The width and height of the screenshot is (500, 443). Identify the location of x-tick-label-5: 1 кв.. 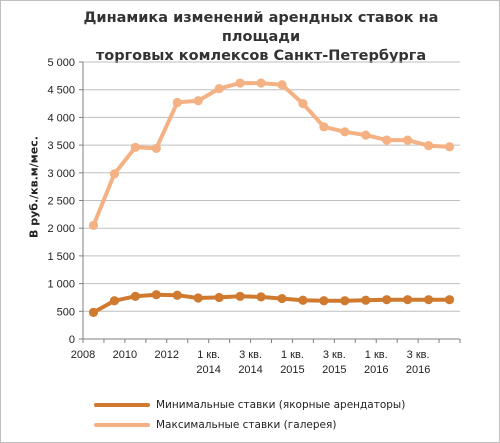
(292, 355).